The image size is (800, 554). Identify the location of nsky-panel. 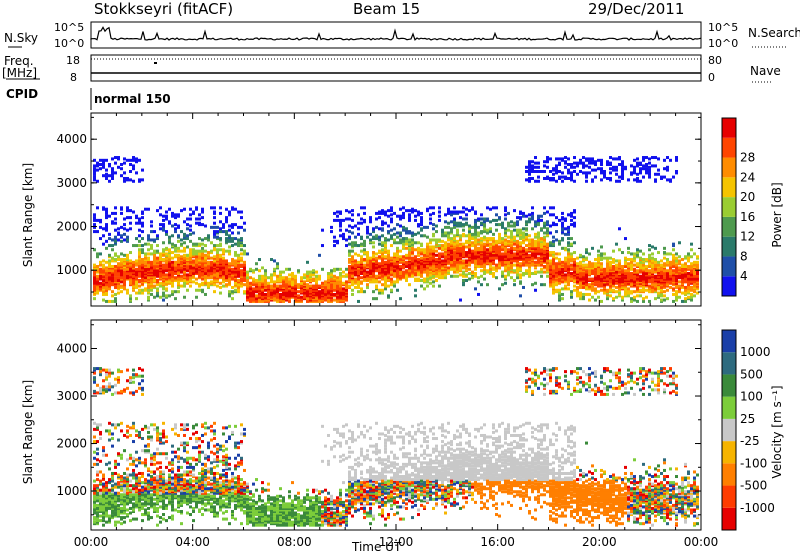
(396, 35).